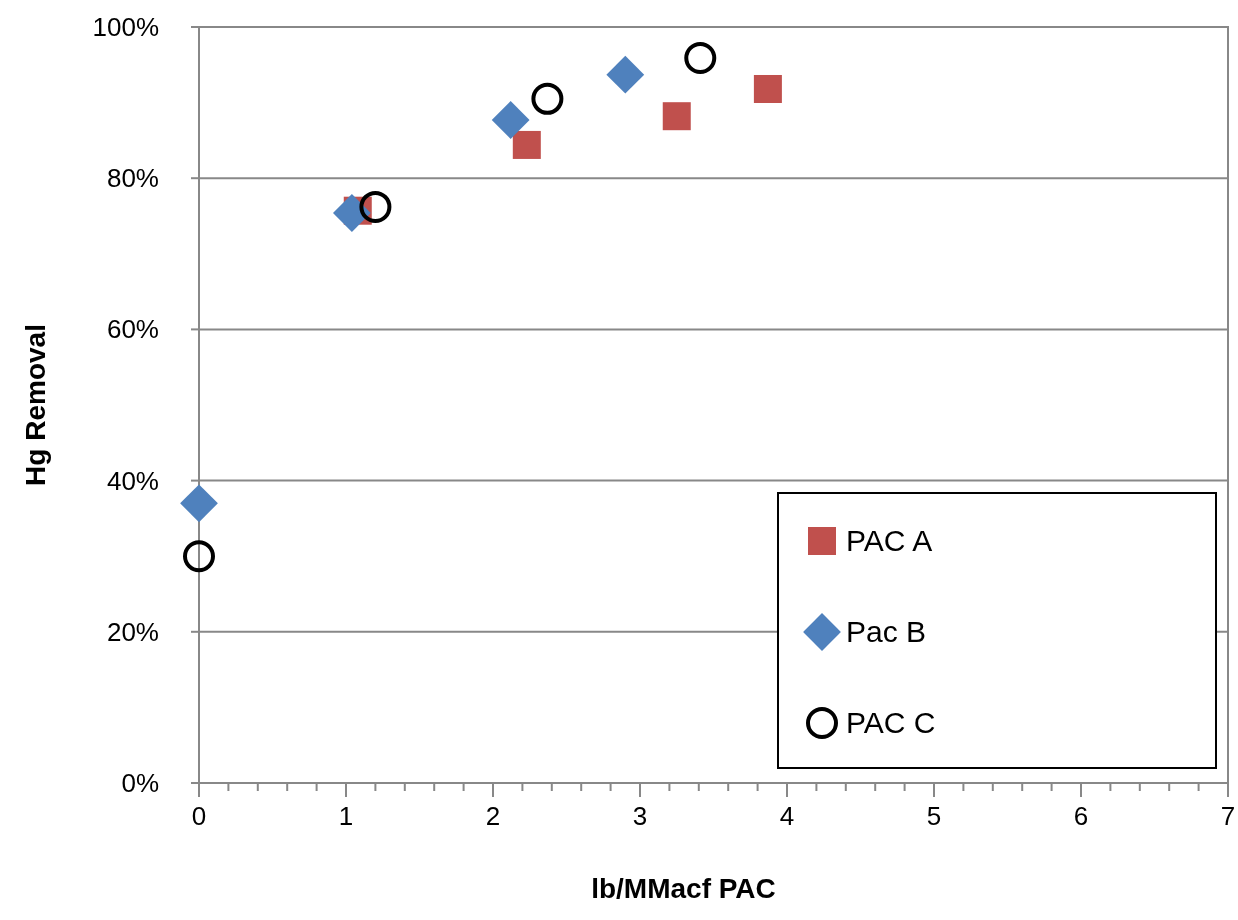 The width and height of the screenshot is (1238, 920). What do you see at coordinates (787, 816) in the screenshot?
I see `x-tick-label: 4` at bounding box center [787, 816].